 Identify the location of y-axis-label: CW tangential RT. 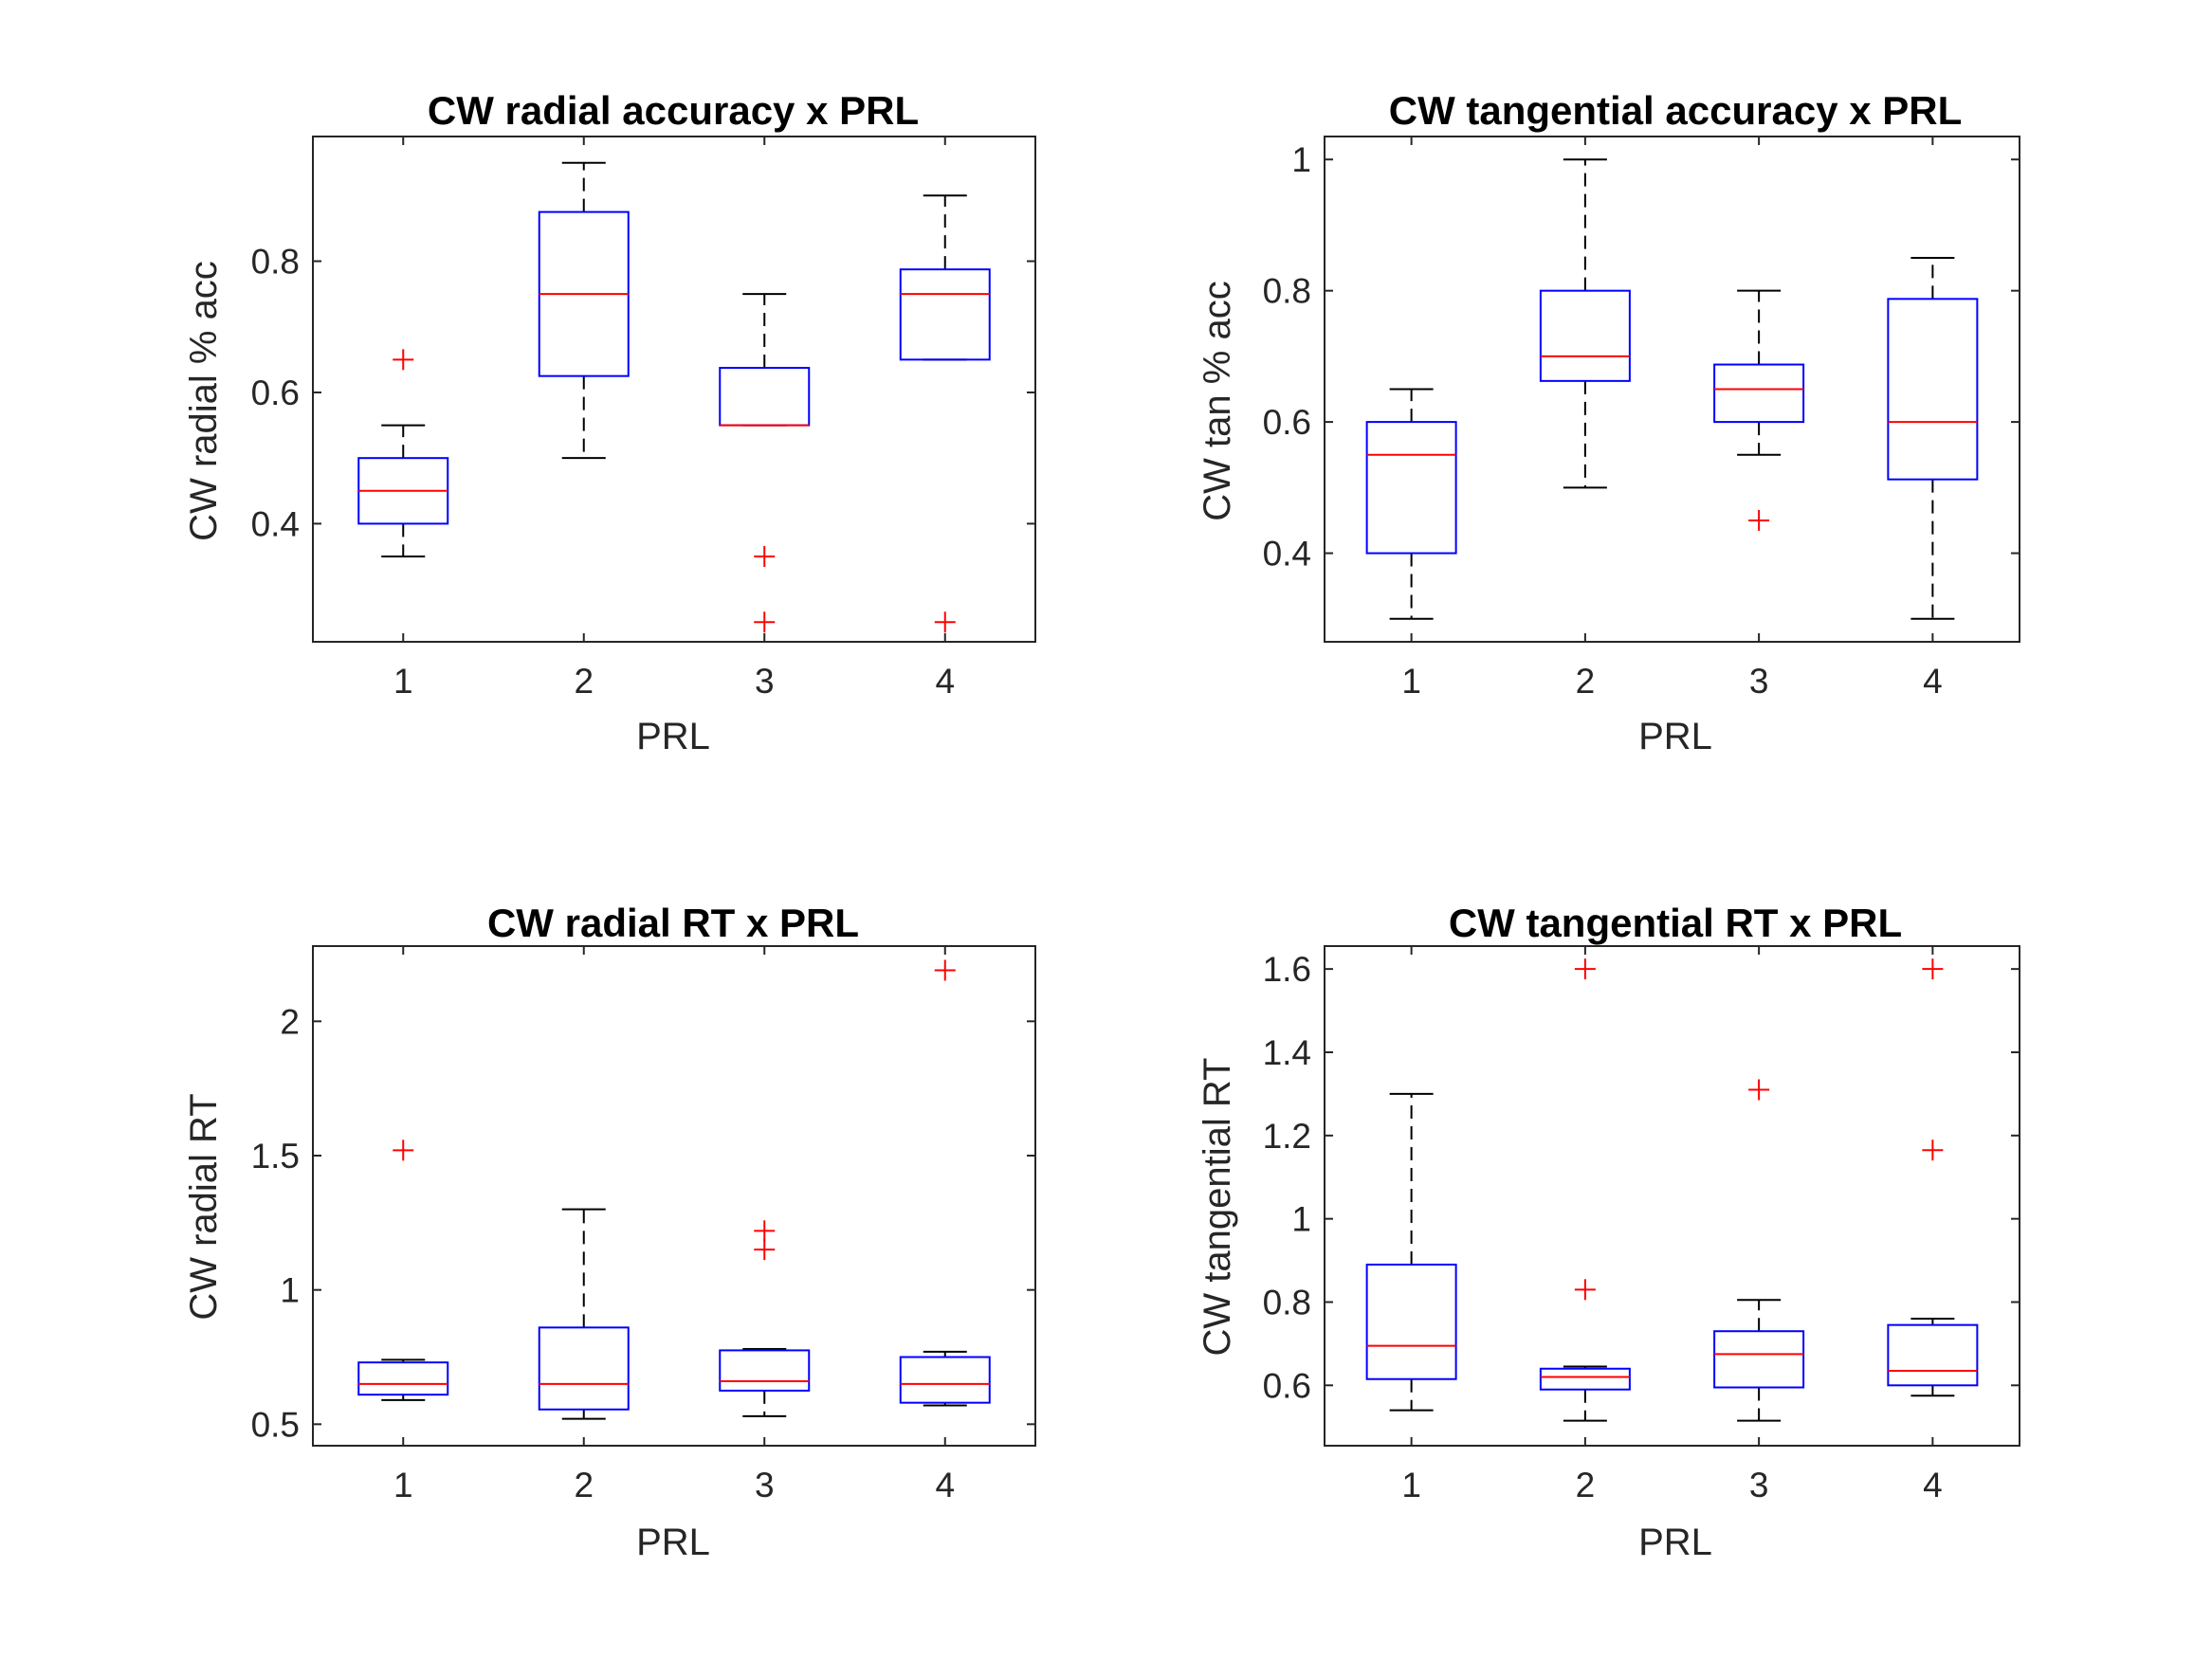
(1217, 1207).